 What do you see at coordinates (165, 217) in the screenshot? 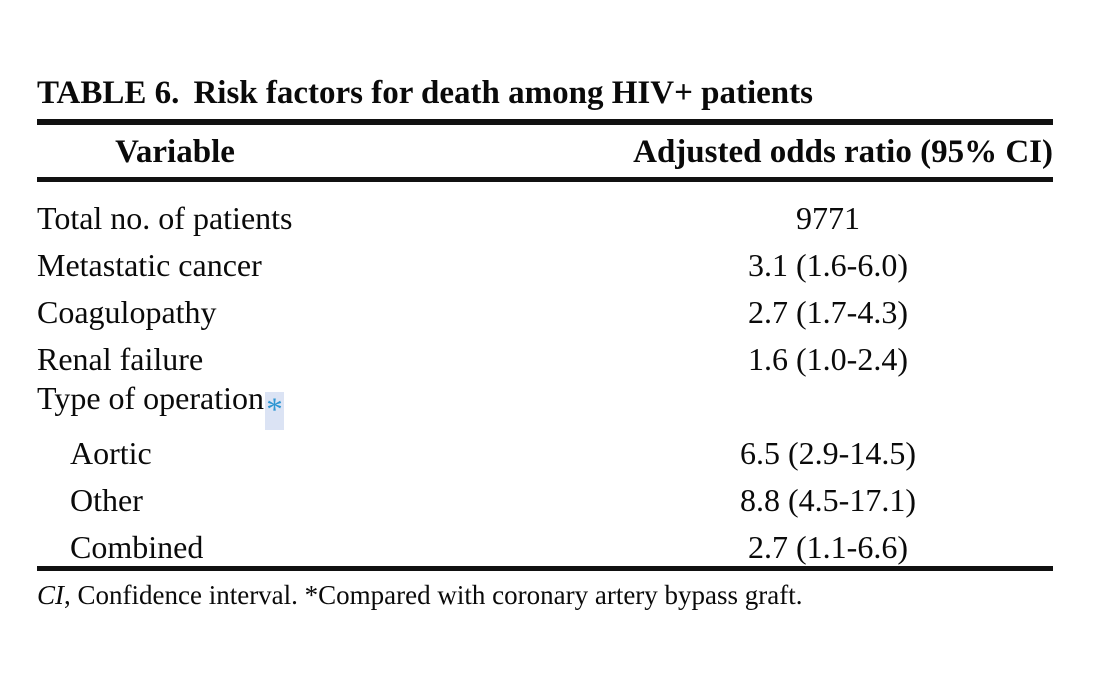
I see `row-label: Total no. of patients` at bounding box center [165, 217].